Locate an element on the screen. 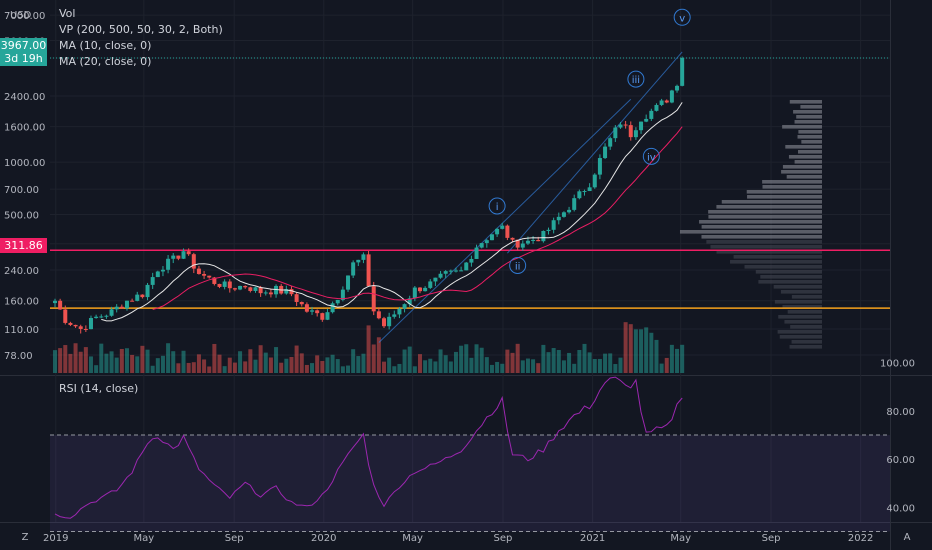 The height and width of the screenshot is (550, 932). rsi-legend: RSI (14, close) is located at coordinates (99, 388).